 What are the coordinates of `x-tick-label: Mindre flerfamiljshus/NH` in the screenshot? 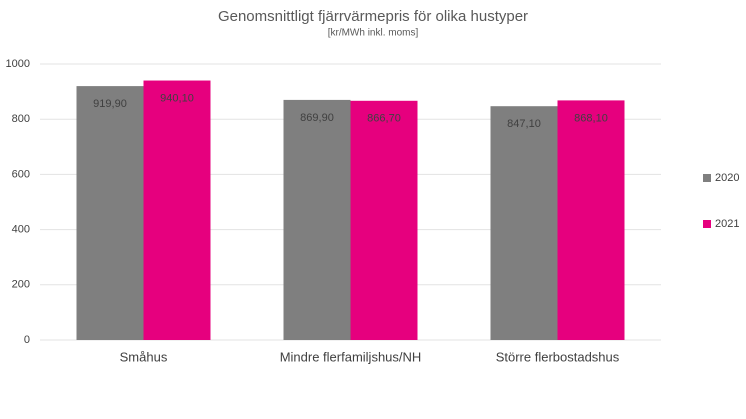 It's located at (351, 356).